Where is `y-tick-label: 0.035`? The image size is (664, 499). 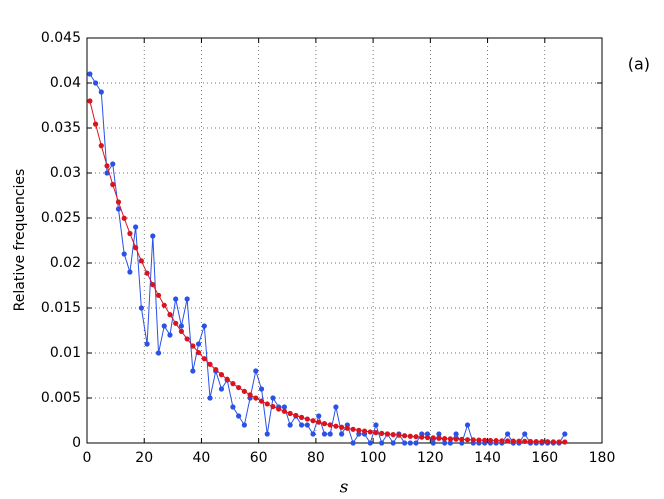 y-tick-label: 0.035 is located at coordinates (61, 128).